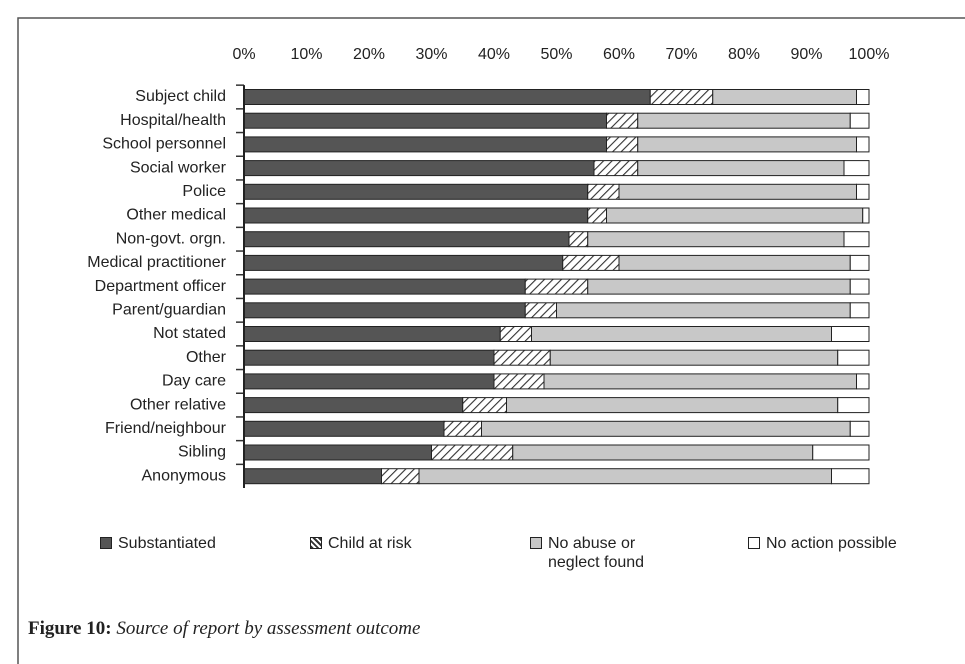 The image size is (965, 664). I want to click on legend-label: Substantiated, so click(167, 543).